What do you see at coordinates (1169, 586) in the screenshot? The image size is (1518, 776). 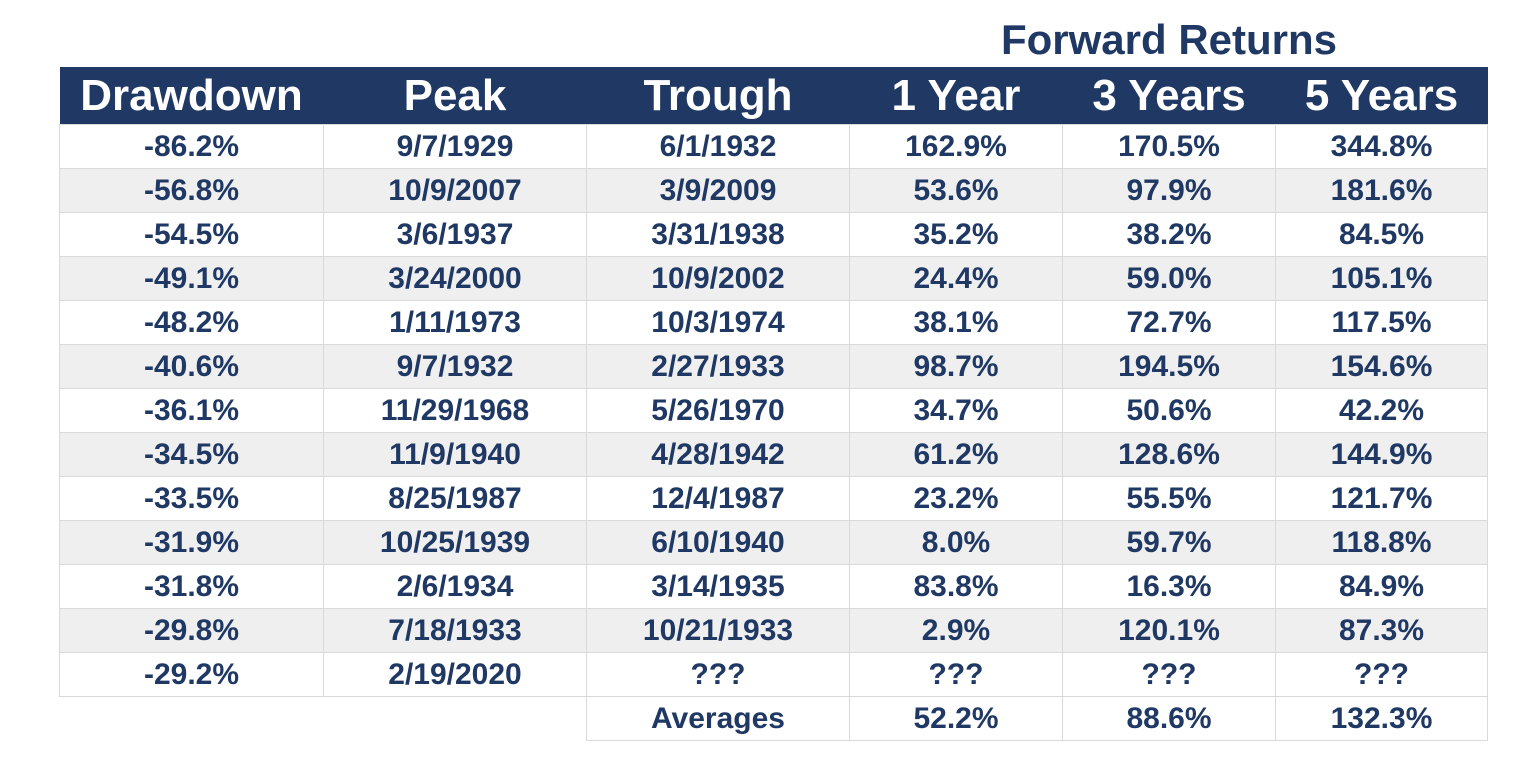 I see `three-years-cell: 16.3%` at bounding box center [1169, 586].